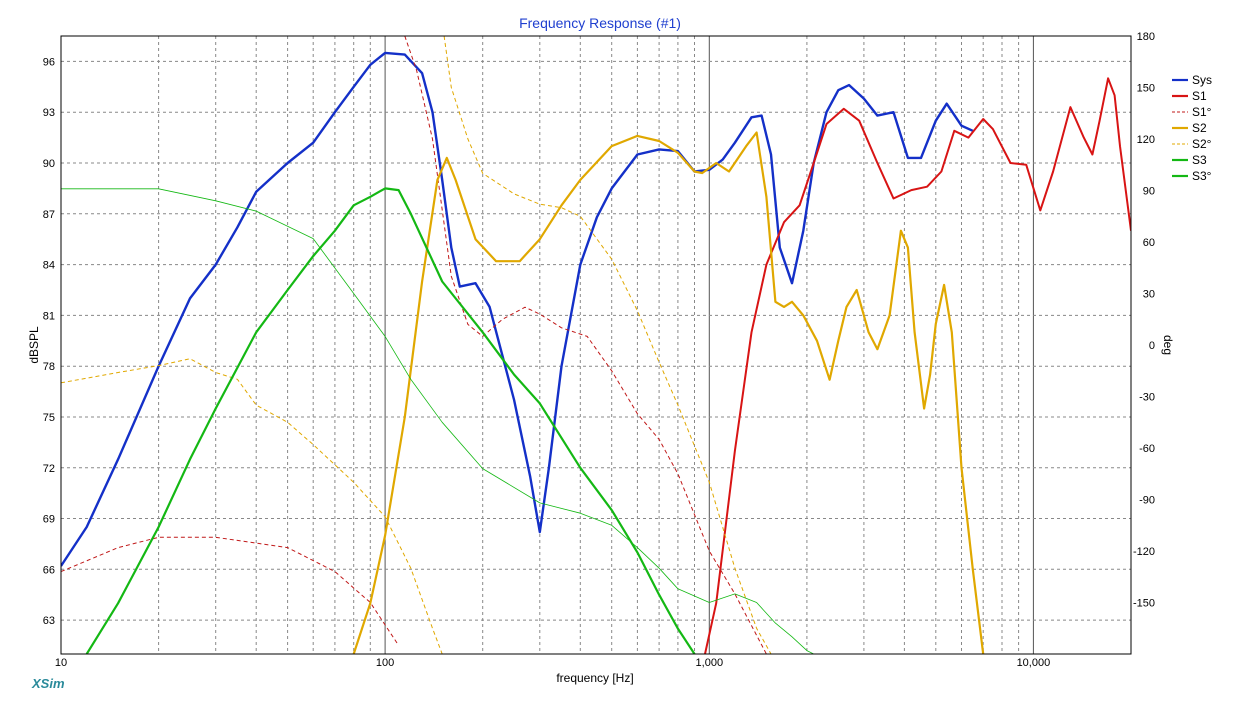 The height and width of the screenshot is (707, 1243). Describe the element at coordinates (49, 520) in the screenshot. I see `y-tick-label: 69` at that location.